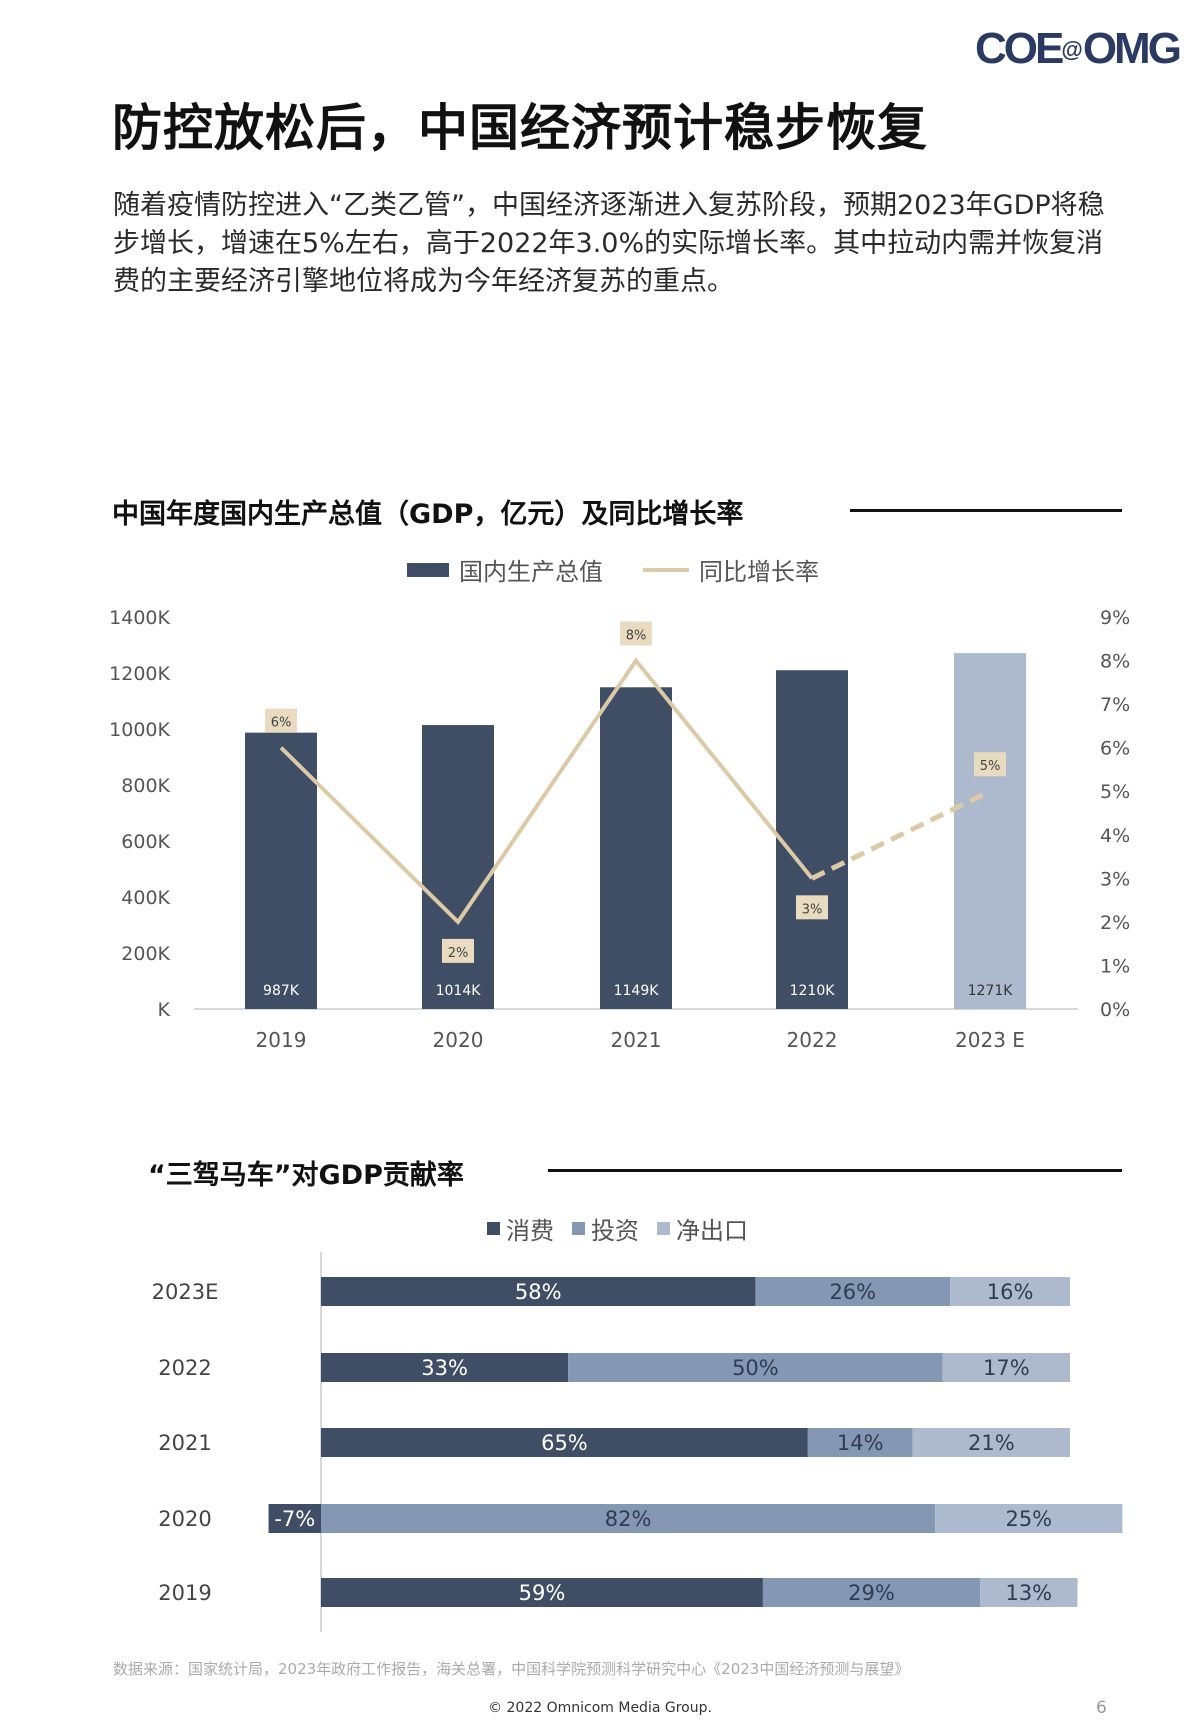  What do you see at coordinates (712, 1231) in the screenshot?
I see `legend-label-net-export: 净出口` at bounding box center [712, 1231].